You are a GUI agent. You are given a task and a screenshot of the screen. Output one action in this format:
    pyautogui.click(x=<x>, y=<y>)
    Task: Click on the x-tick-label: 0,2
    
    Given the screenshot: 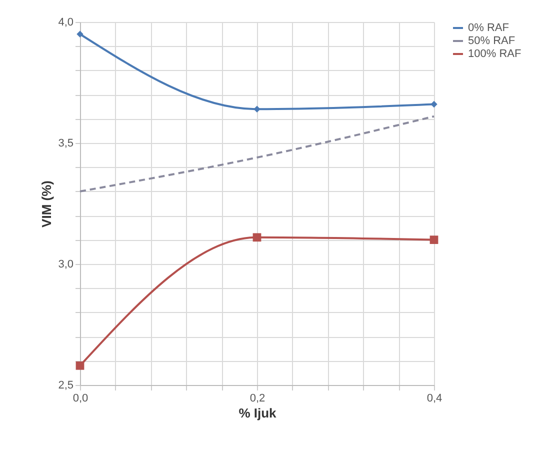 What is the action you would take?
    pyautogui.click(x=258, y=398)
    